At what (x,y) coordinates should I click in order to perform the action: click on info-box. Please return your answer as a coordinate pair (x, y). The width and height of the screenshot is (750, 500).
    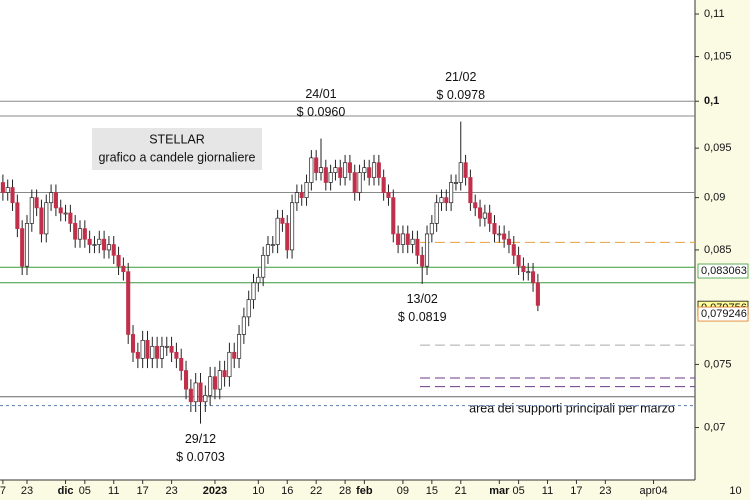
    Looking at the image, I should click on (177, 149).